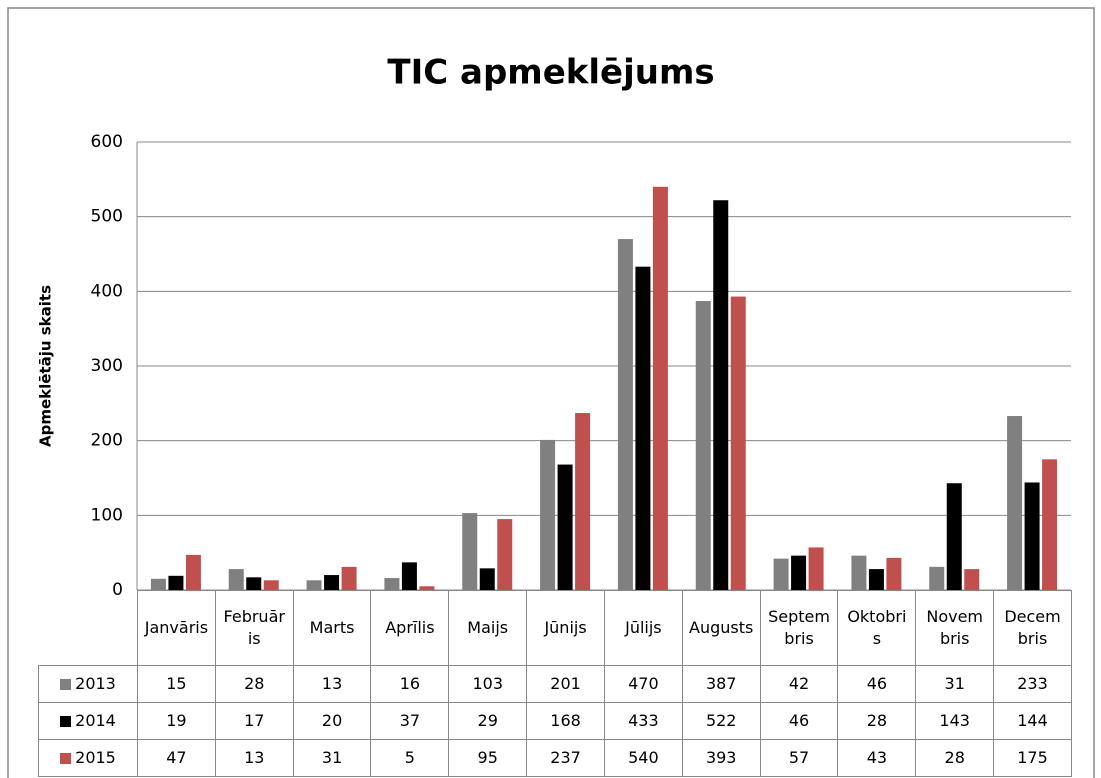  Describe the element at coordinates (721, 721) in the screenshot. I see `table-value: 522` at that location.